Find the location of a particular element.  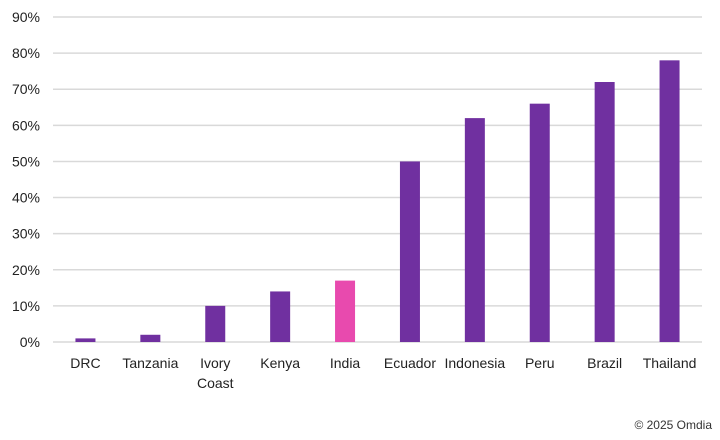

x-category-label: Brazil is located at coordinates (604, 363).